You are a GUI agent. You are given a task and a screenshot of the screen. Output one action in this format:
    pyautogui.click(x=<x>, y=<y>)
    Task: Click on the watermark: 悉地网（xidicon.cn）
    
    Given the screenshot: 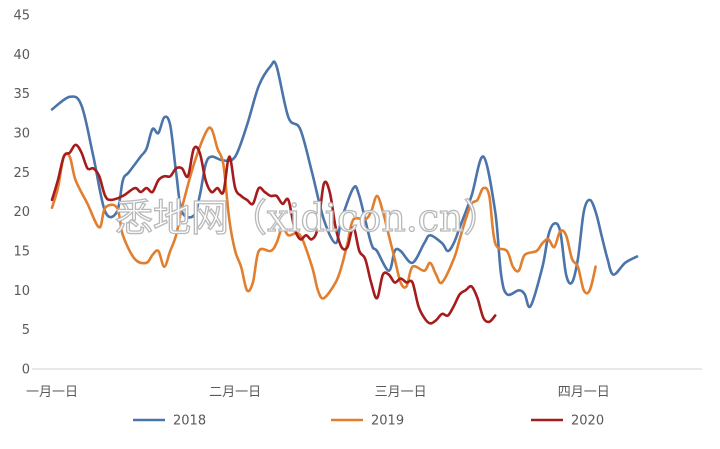 What is the action you would take?
    pyautogui.click(x=308, y=218)
    